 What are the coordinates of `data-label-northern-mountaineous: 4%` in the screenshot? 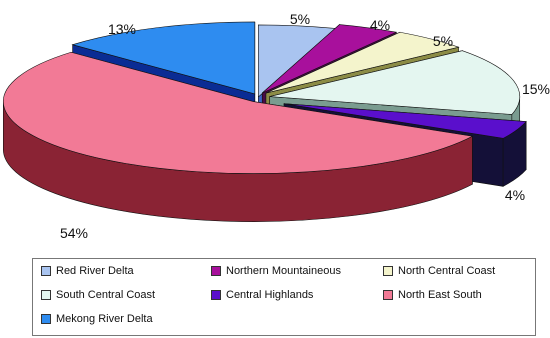 It's located at (380, 25).